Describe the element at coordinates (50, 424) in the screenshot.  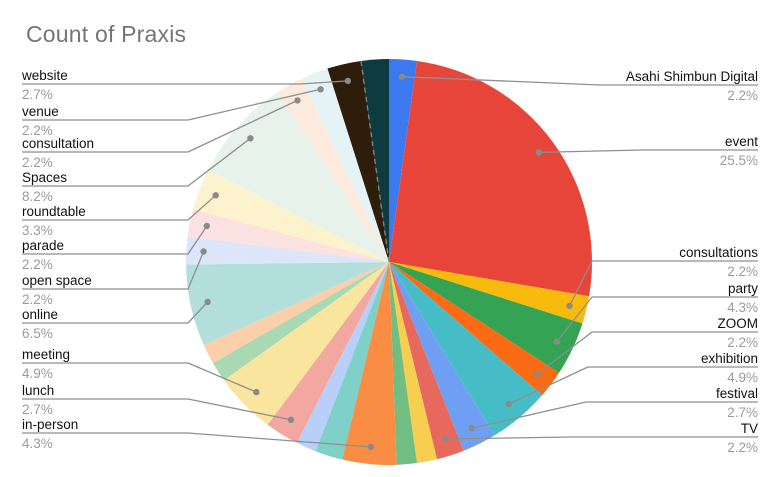
I see `slice-label: in-person` at that location.